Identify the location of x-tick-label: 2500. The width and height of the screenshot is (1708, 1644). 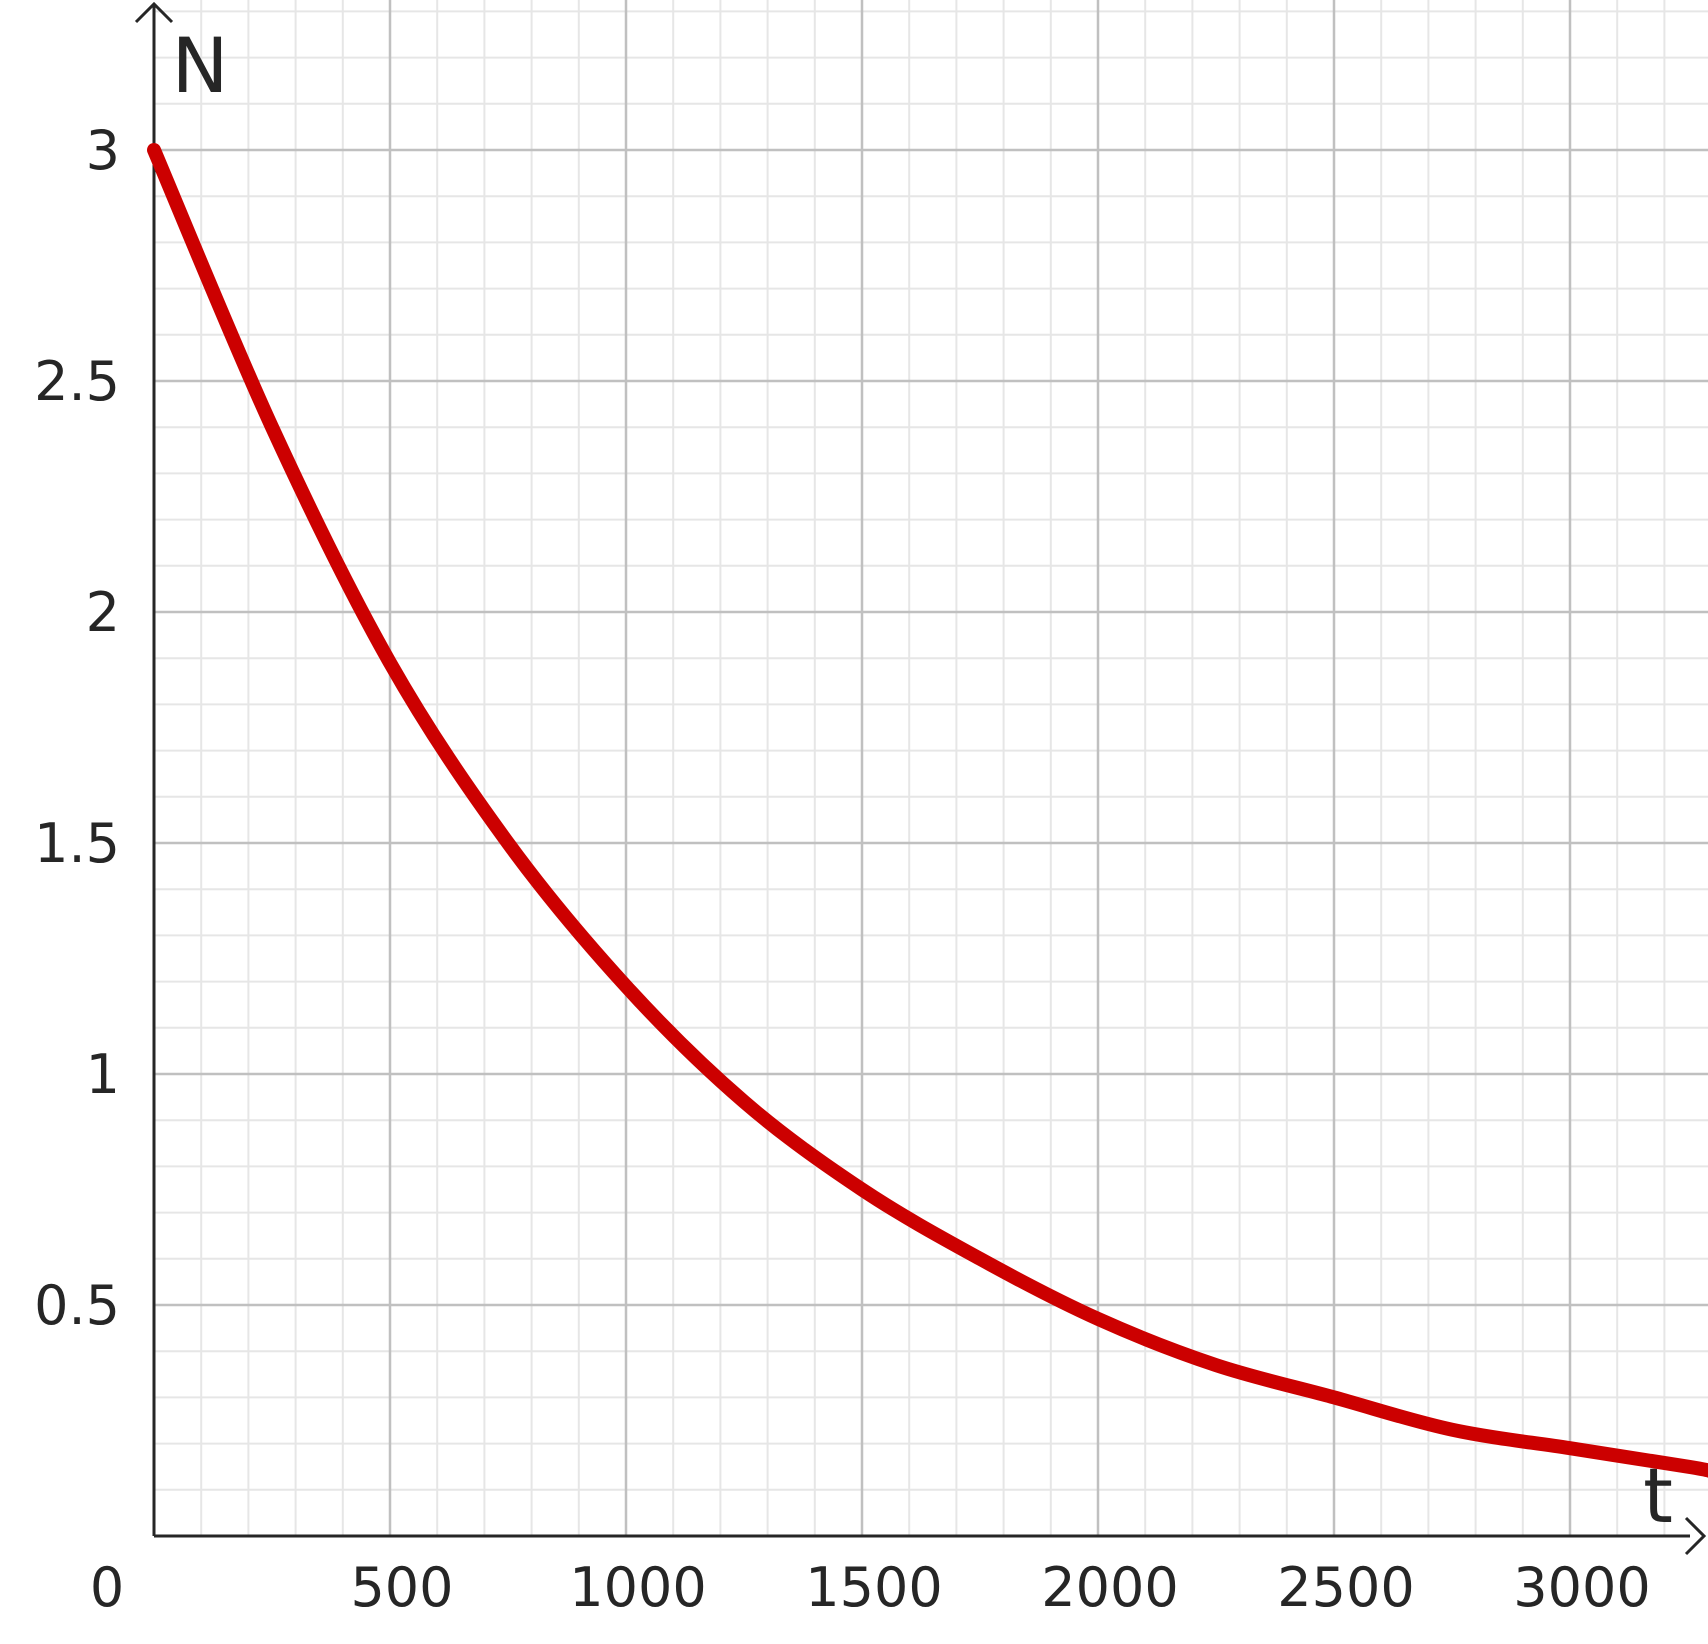
(1345, 1587).